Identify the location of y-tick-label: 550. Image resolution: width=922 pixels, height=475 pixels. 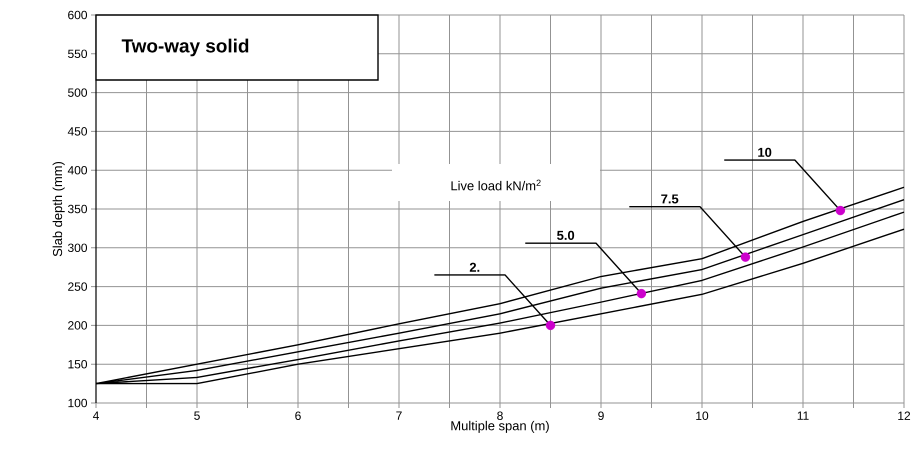
(78, 54).